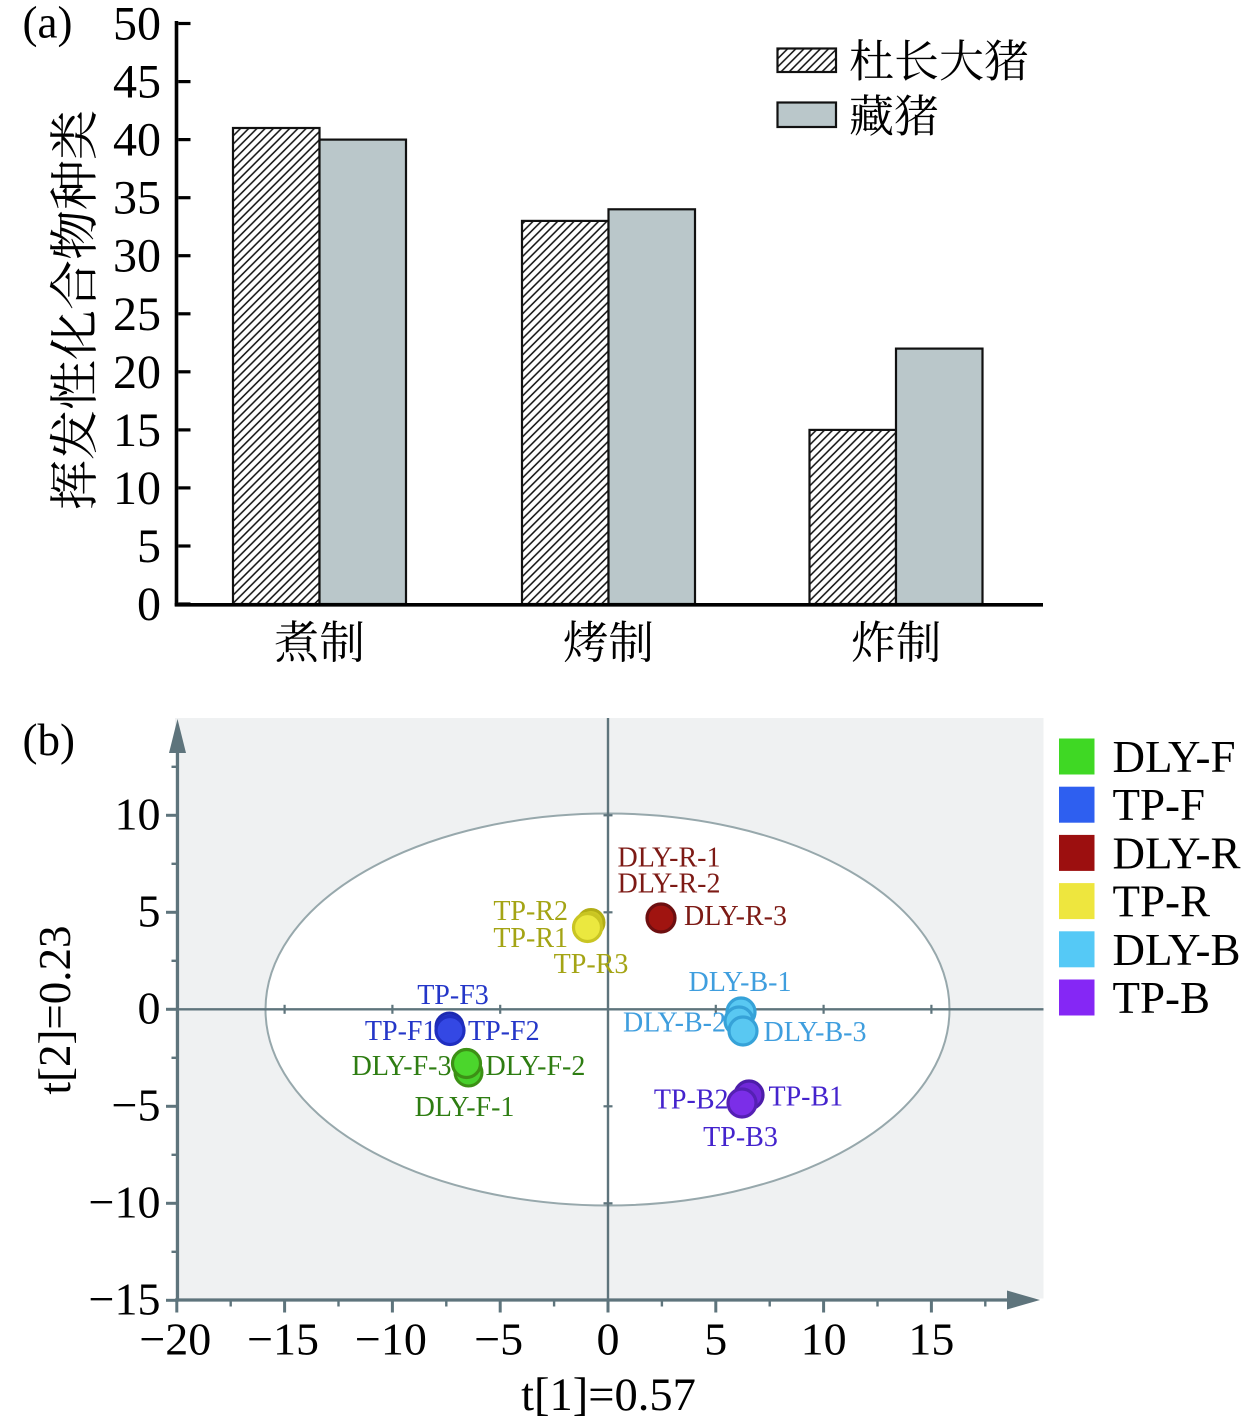 The height and width of the screenshot is (1421, 1260). What do you see at coordinates (530, 938) in the screenshot?
I see `svg-text: TP-R1` at bounding box center [530, 938].